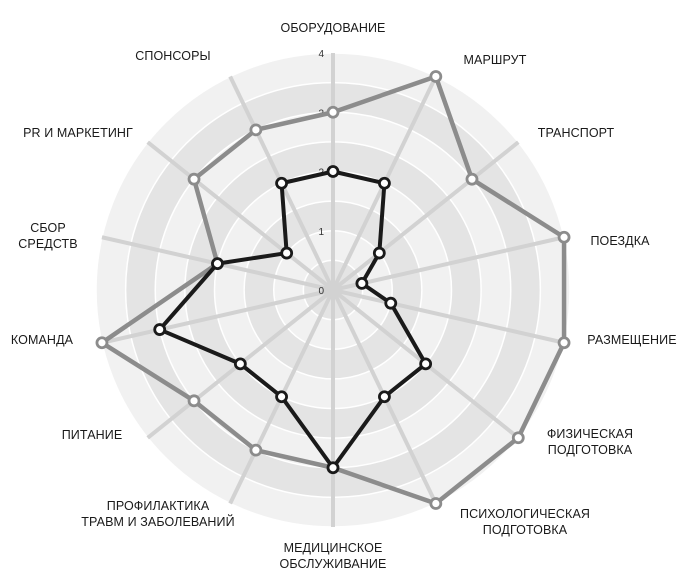  Describe the element at coordinates (157, 521) in the screenshot. I see `axis-label-line: ТРАВМ И ЗАБОЛЕВАНИЙ` at that location.